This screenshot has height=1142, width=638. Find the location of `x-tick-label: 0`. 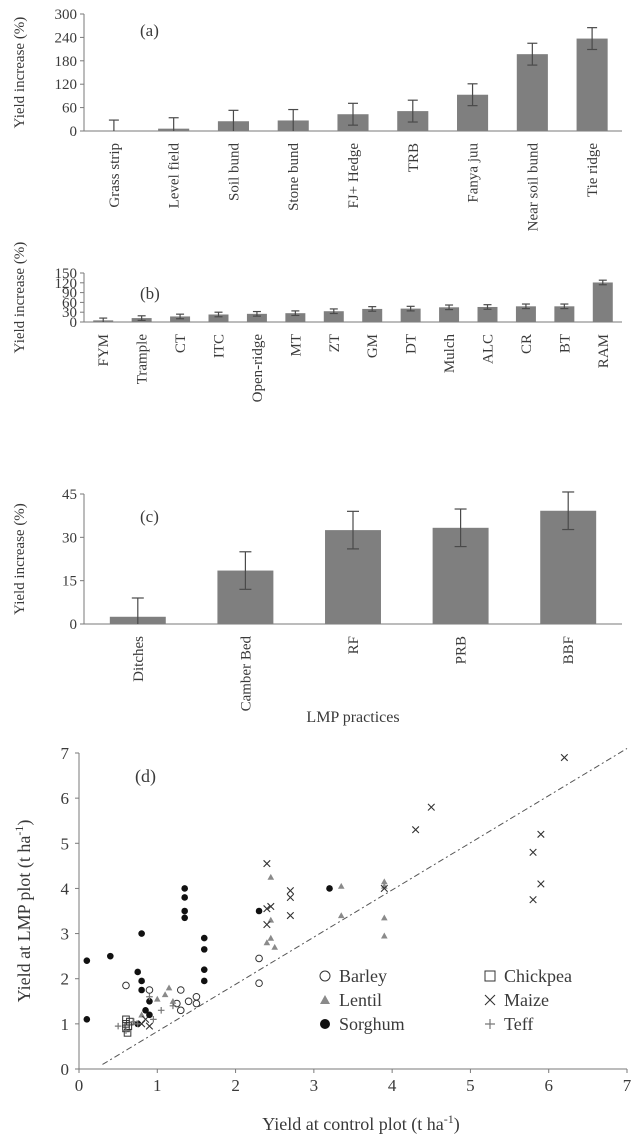

x-tick-label: 0 is located at coordinates (79, 1085).